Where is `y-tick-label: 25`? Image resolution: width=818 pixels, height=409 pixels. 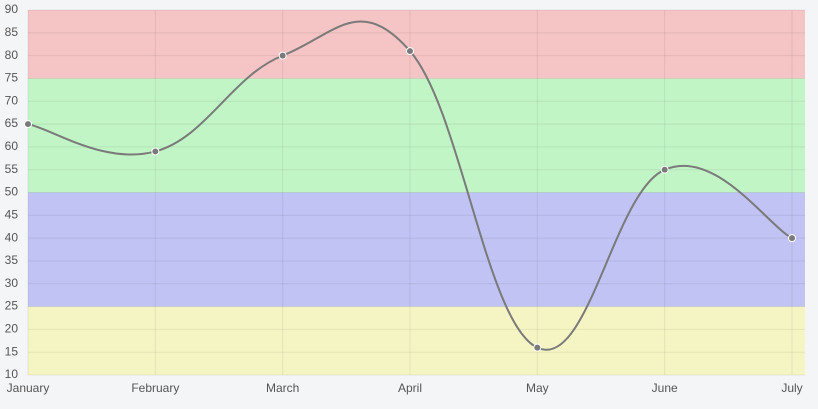
y-tick-label: 25 is located at coordinates (12, 306).